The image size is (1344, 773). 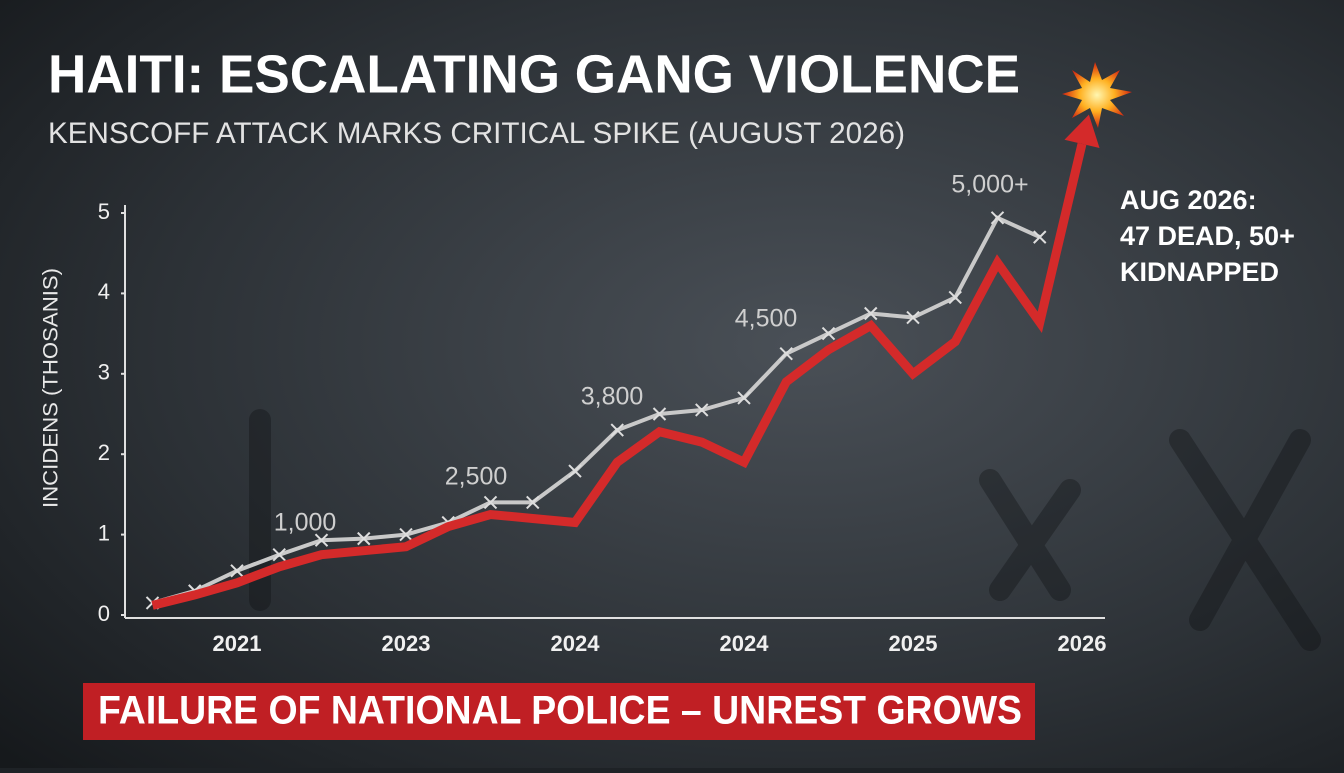 What do you see at coordinates (534, 74) in the screenshot?
I see `chart-title: HAITI: ESCALATING GANG VIOLENCE` at bounding box center [534, 74].